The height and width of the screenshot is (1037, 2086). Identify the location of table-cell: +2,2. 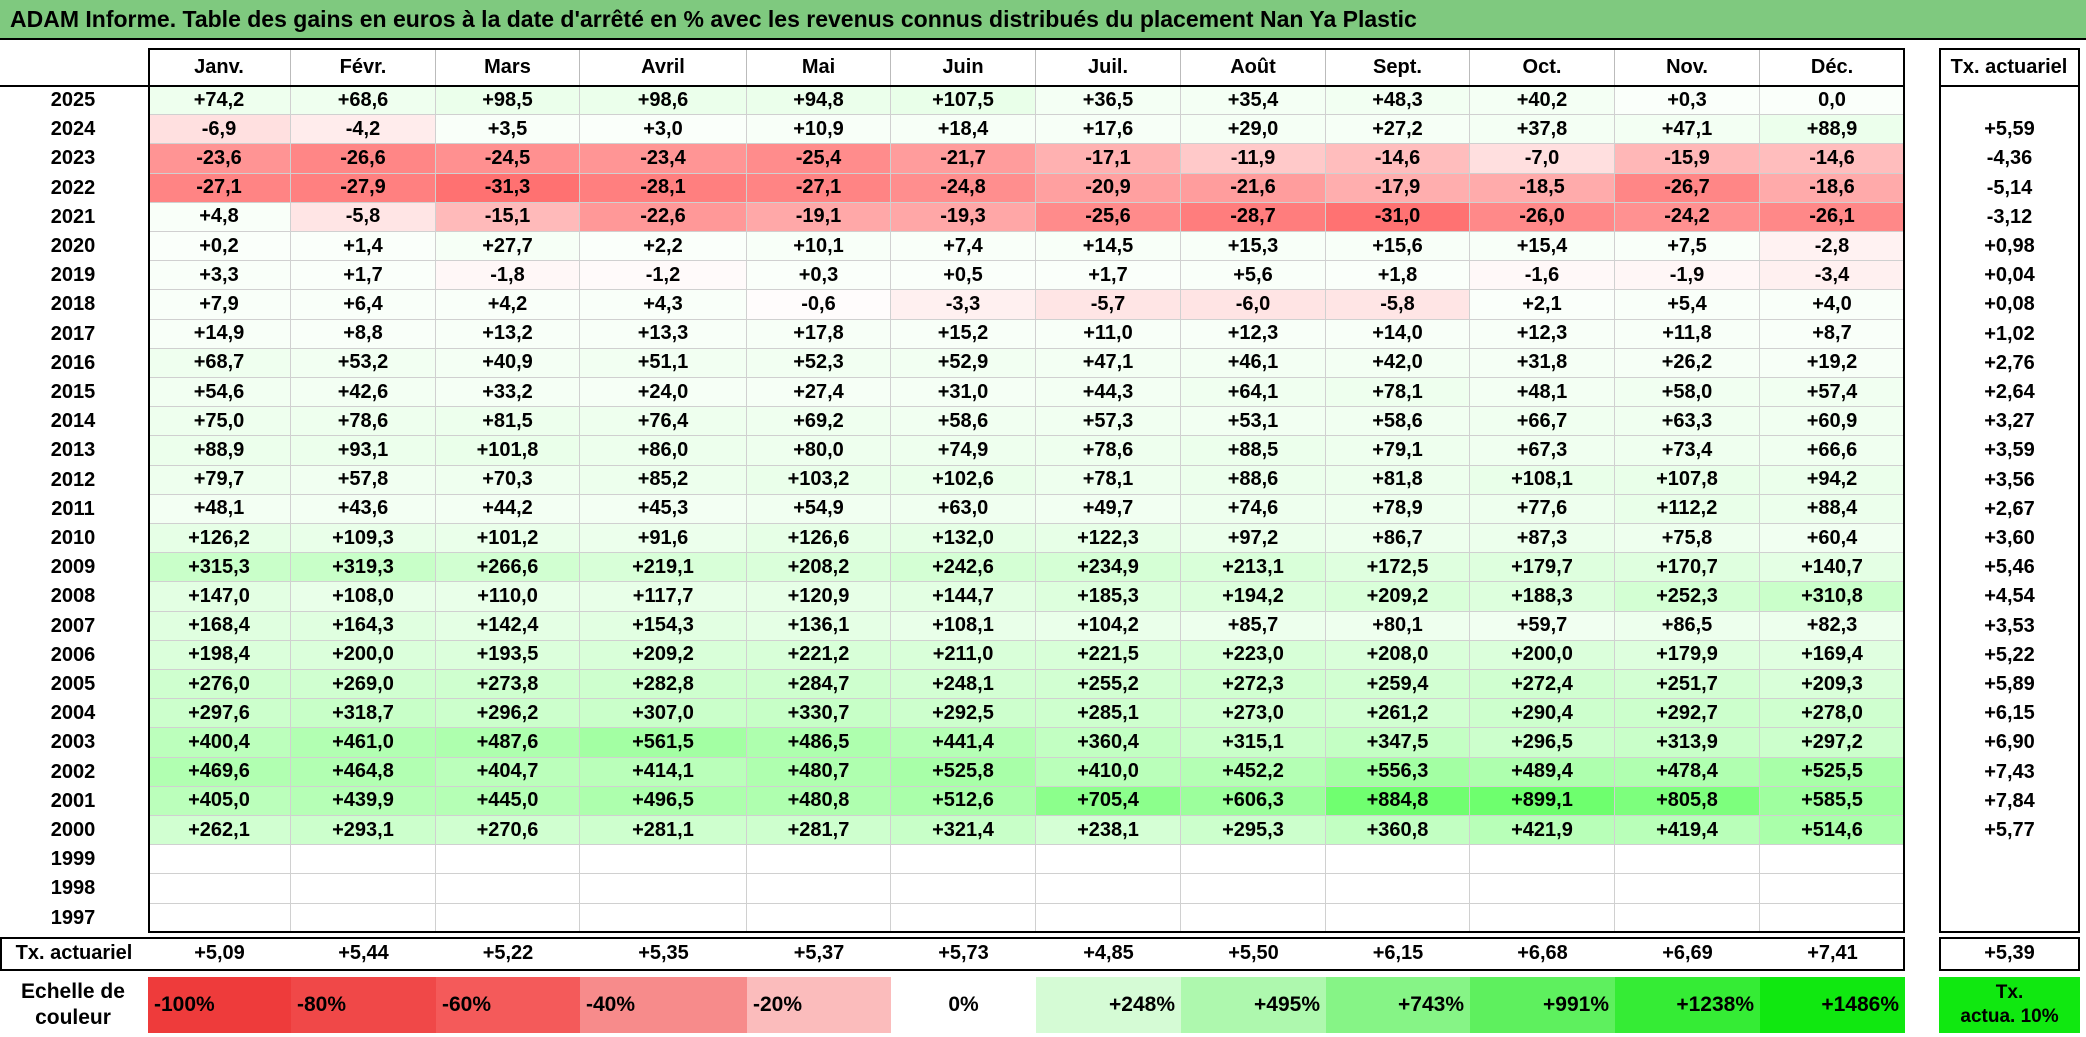
(663, 247).